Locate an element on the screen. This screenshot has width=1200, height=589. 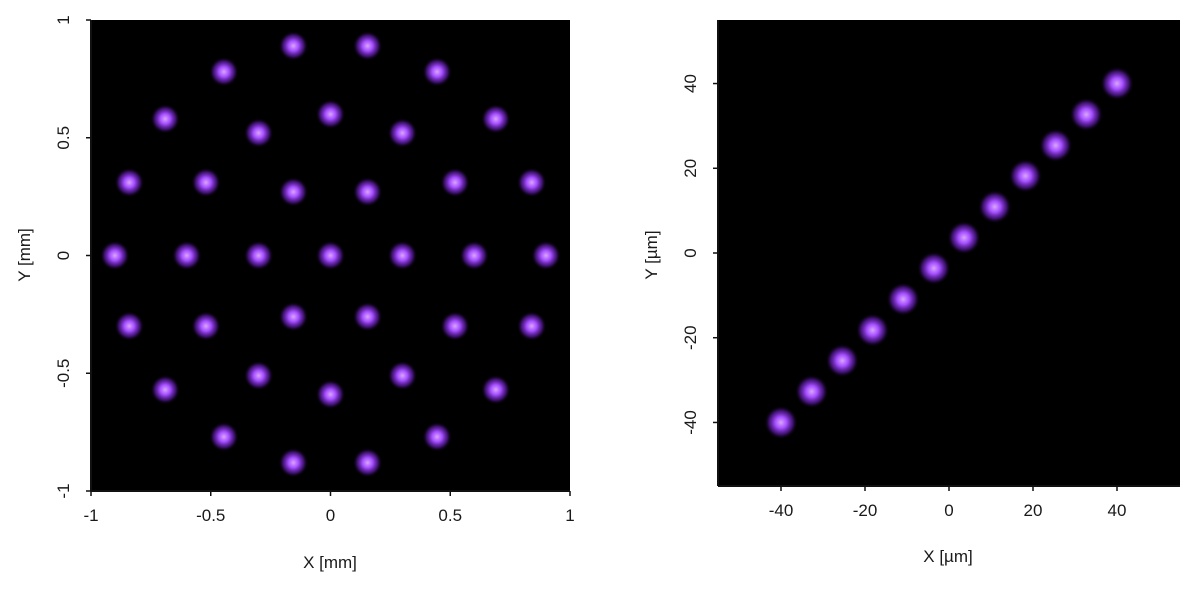
y-tick-label-left-4: 1 is located at coordinates (63, 19).